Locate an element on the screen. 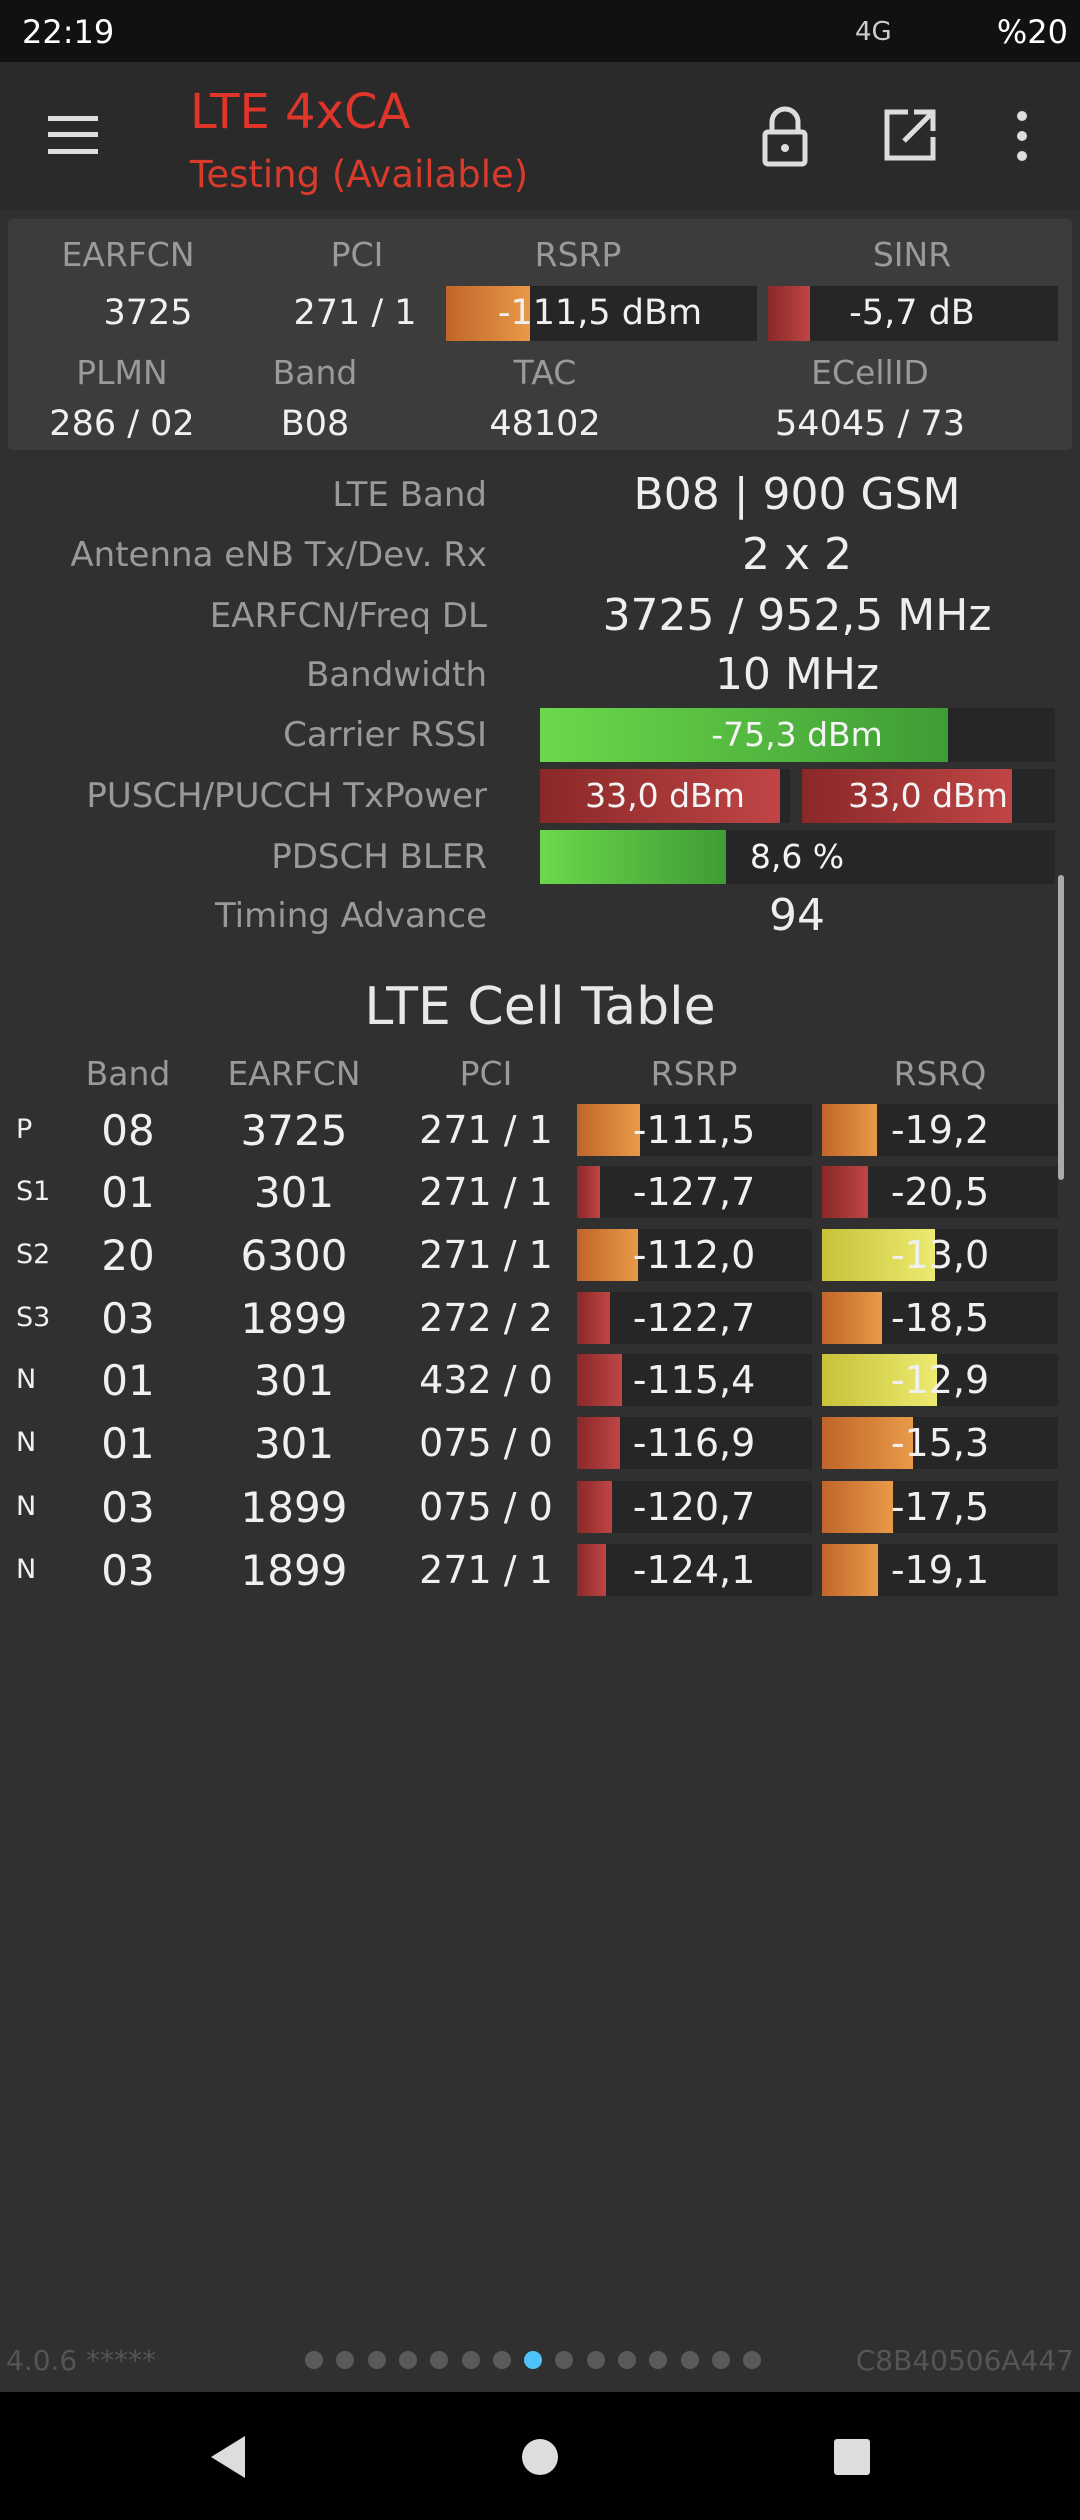 The width and height of the screenshot is (1080, 2520). summary-header: Band is located at coordinates (315, 372).